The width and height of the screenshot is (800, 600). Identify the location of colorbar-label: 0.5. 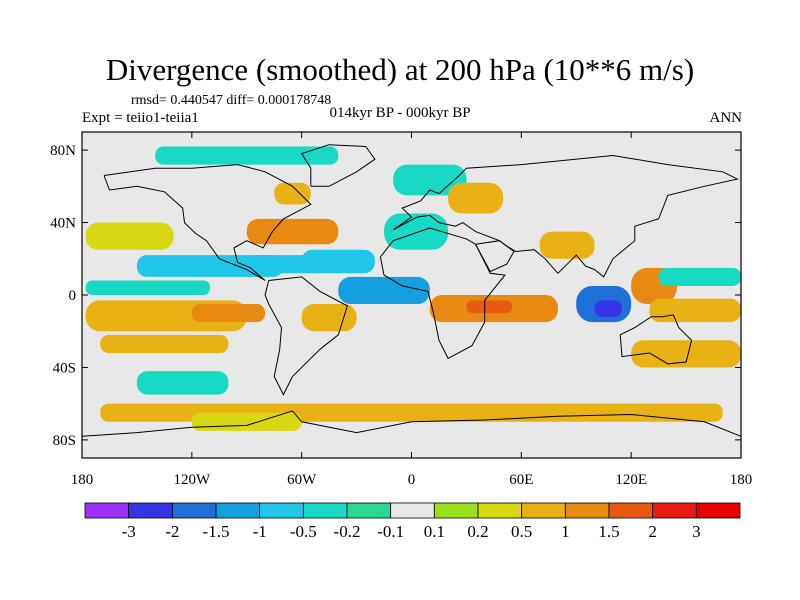
(521, 531).